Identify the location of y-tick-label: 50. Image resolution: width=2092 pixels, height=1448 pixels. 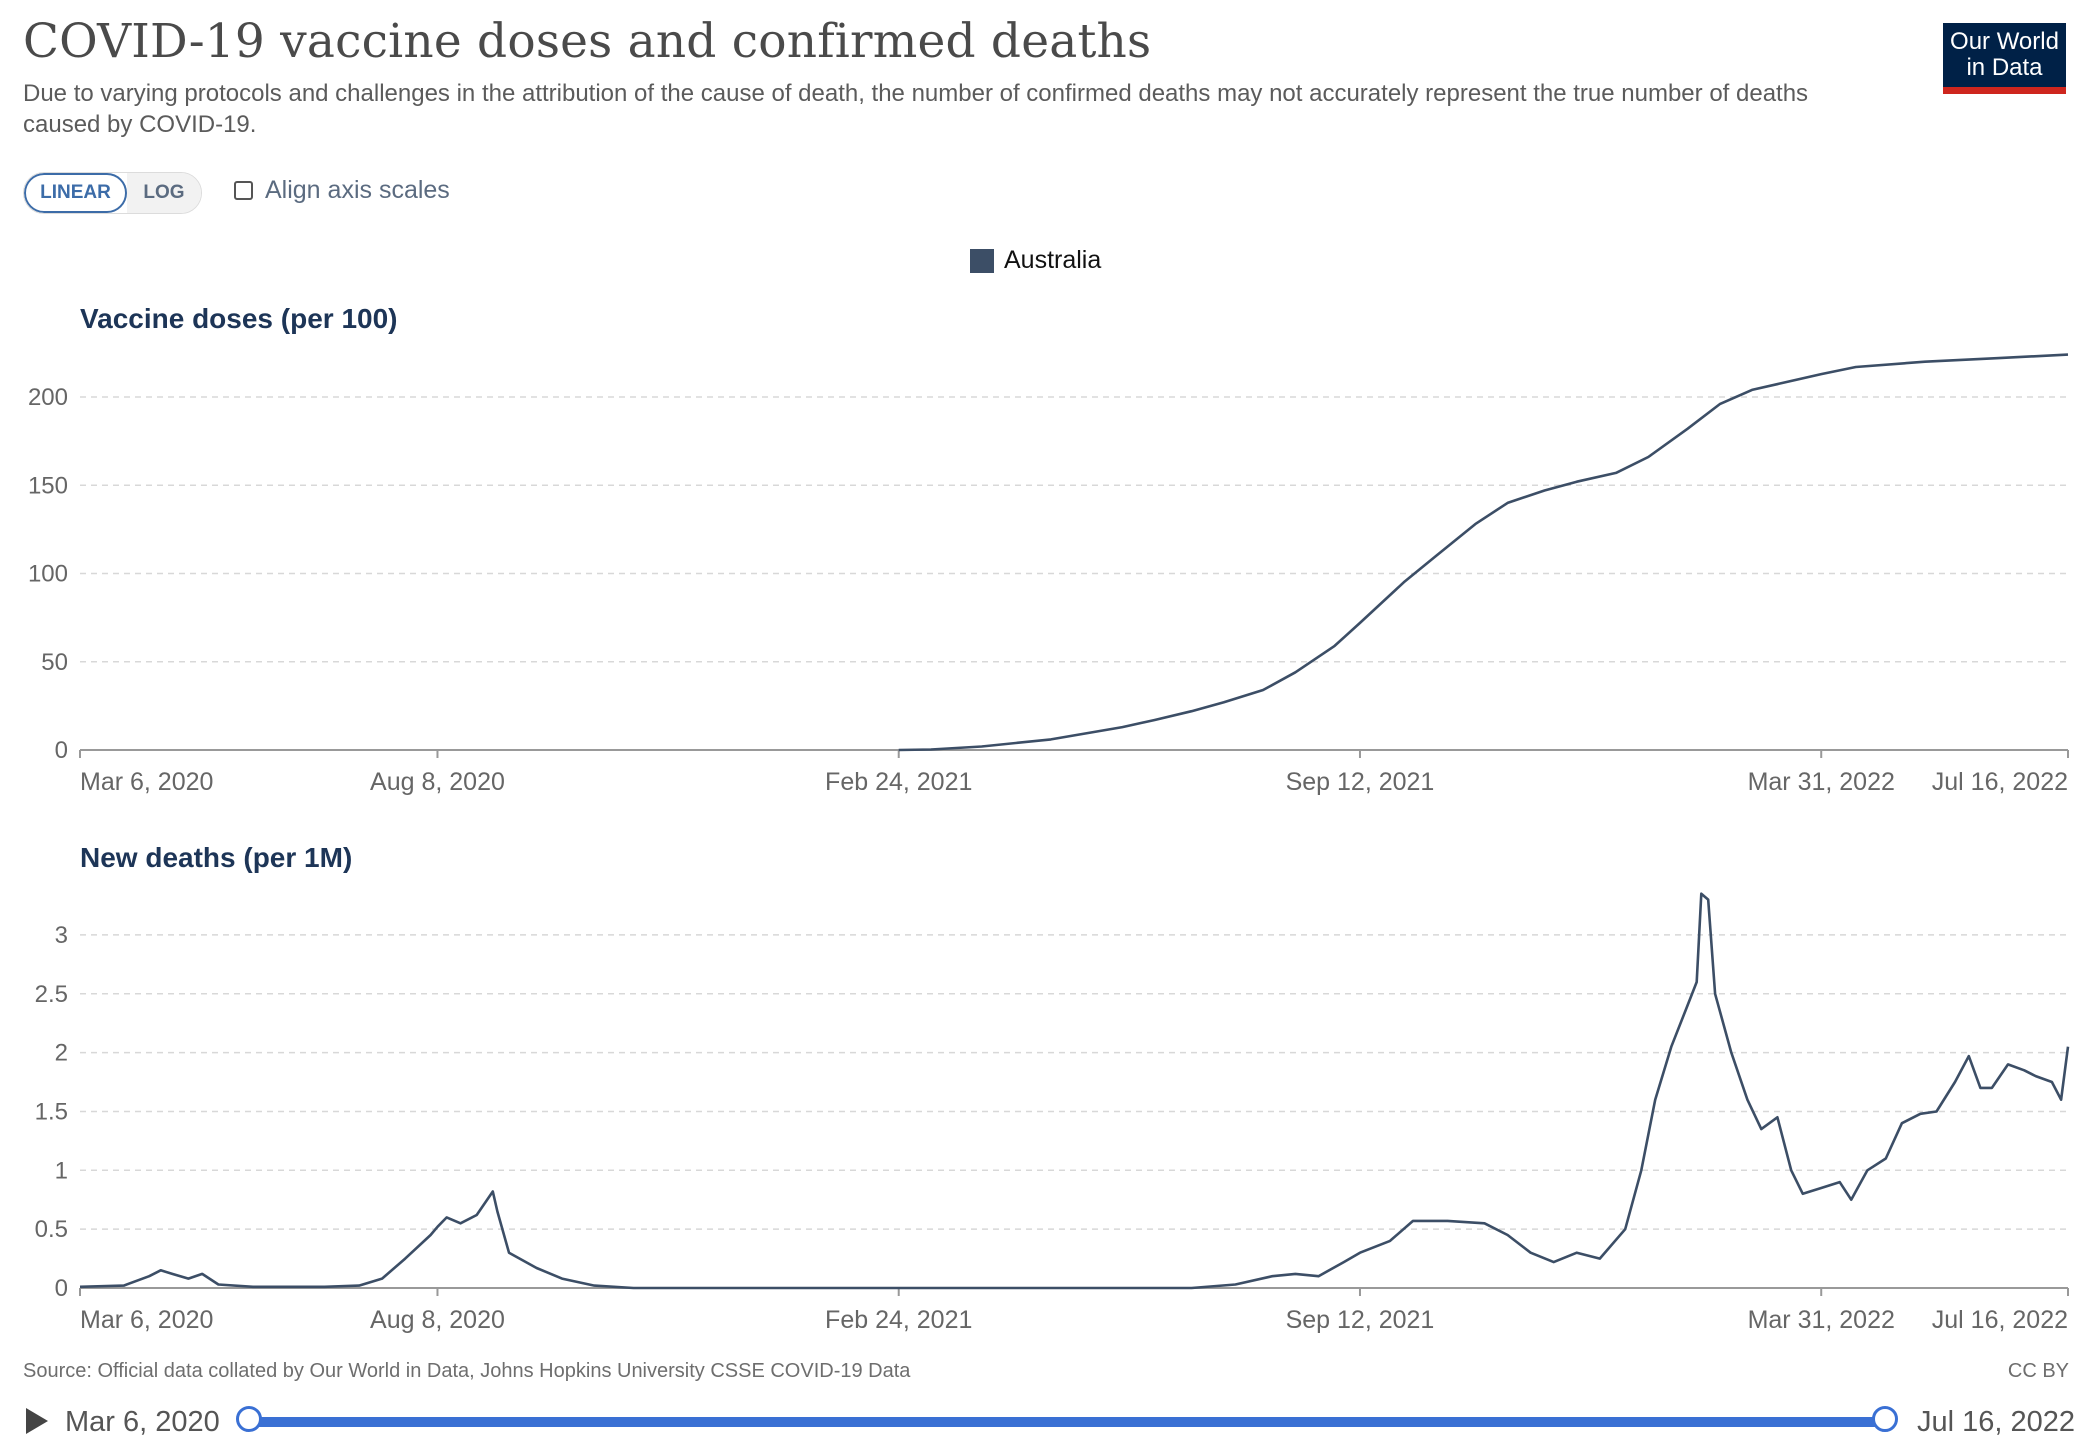
(54, 662).